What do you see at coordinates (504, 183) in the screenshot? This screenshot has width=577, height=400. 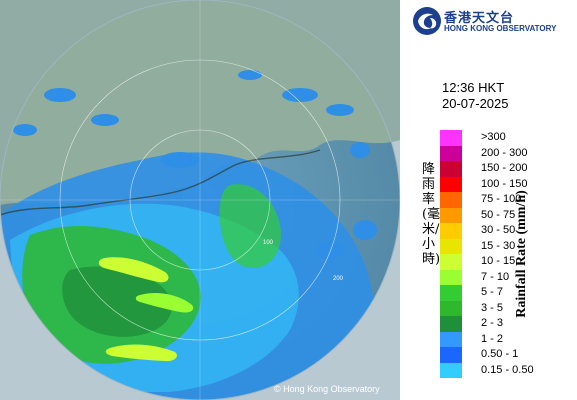 I see `legend-label: 100 - 150` at bounding box center [504, 183].